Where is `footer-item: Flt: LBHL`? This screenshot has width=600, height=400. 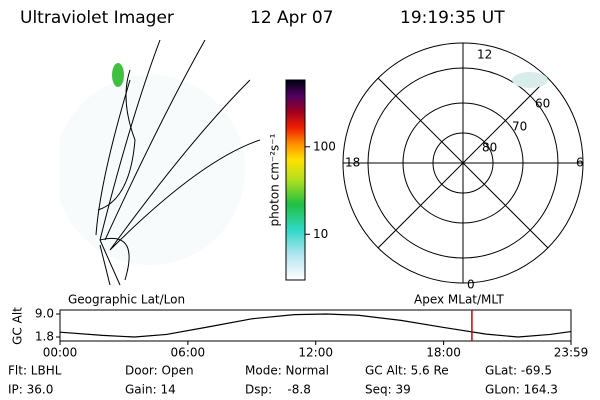
footer-item: Flt: LBHL is located at coordinates (35, 371).